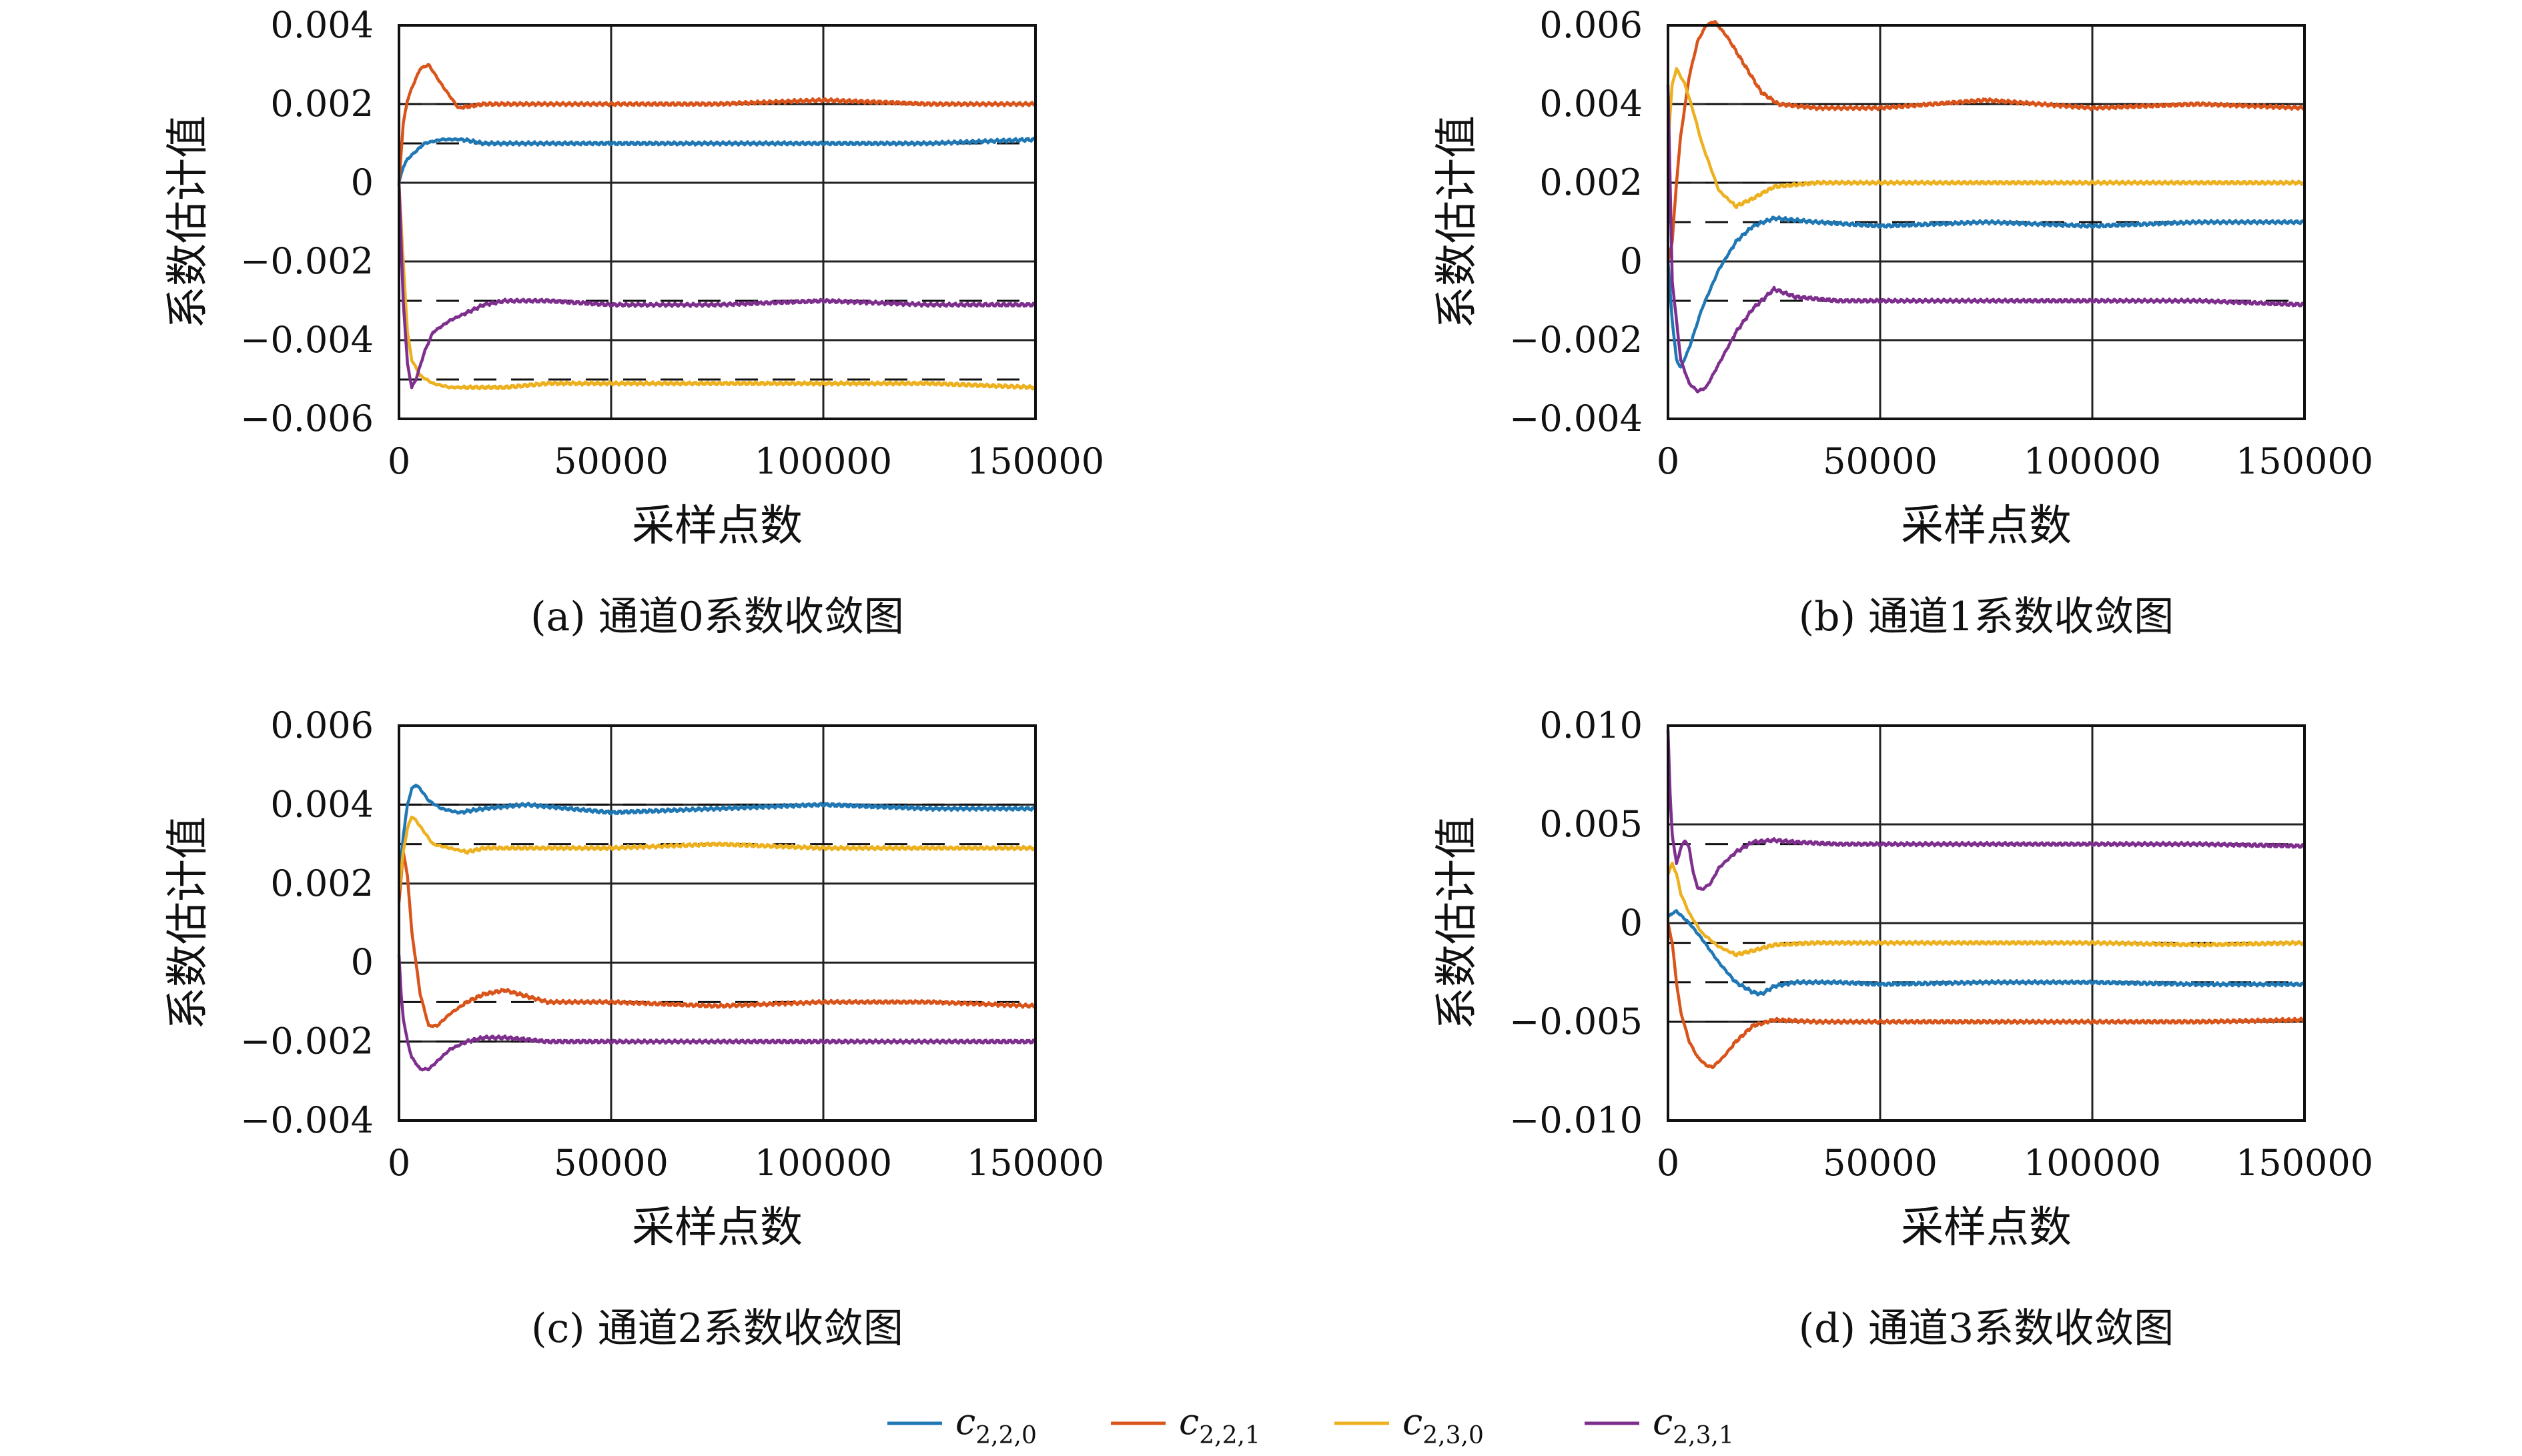 The width and height of the screenshot is (2522, 1456). What do you see at coordinates (996, 1425) in the screenshot?
I see `legend-label-0: c2,2,0` at bounding box center [996, 1425].